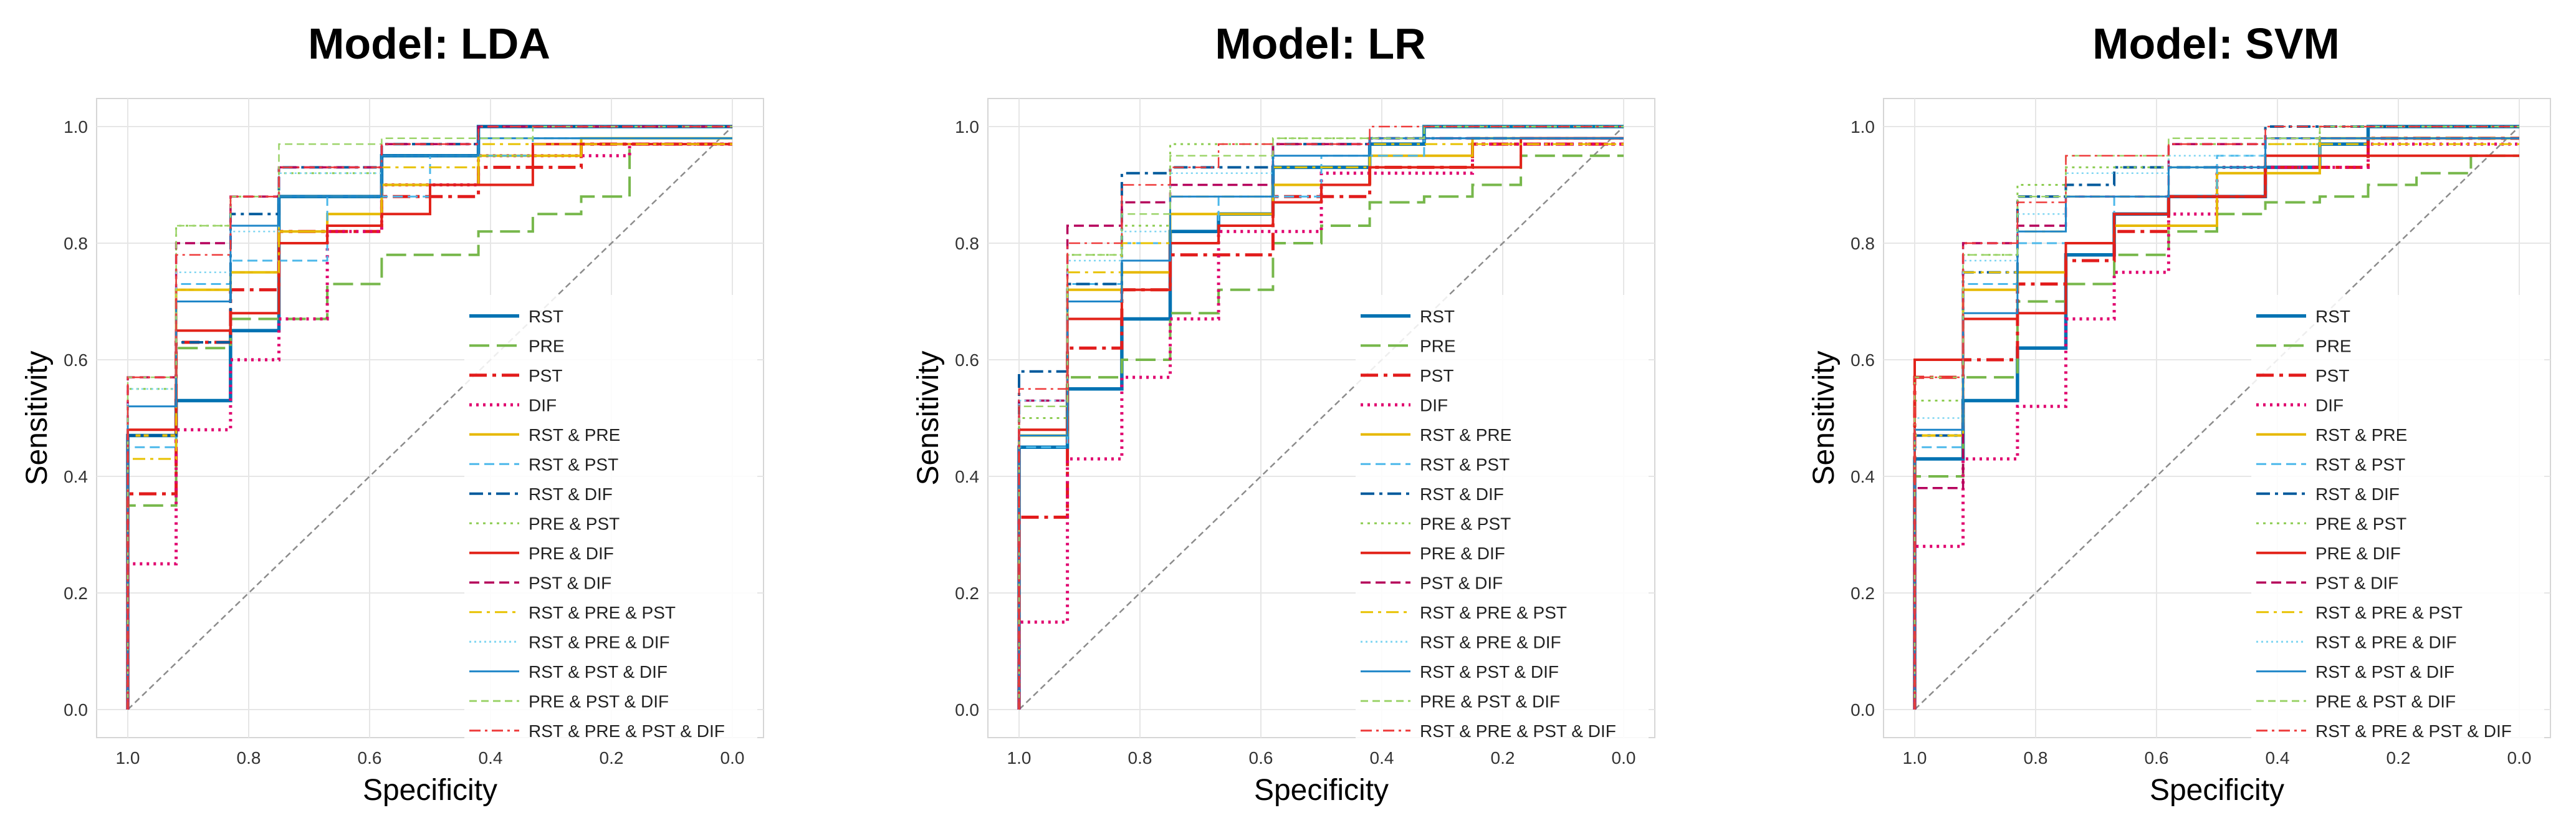  I want to click on chart-title: Model: LR, so click(1321, 43).